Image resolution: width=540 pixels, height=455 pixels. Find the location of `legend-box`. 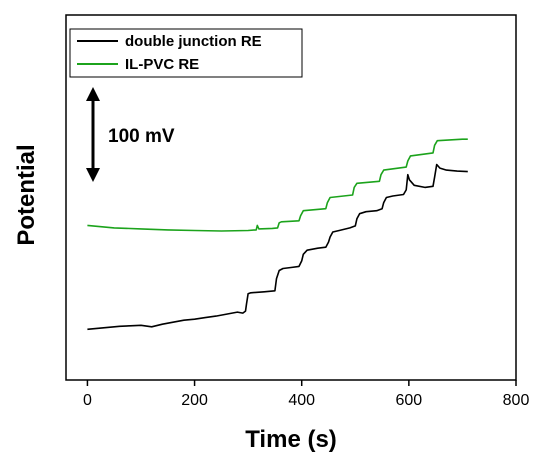

legend-box is located at coordinates (186, 53).